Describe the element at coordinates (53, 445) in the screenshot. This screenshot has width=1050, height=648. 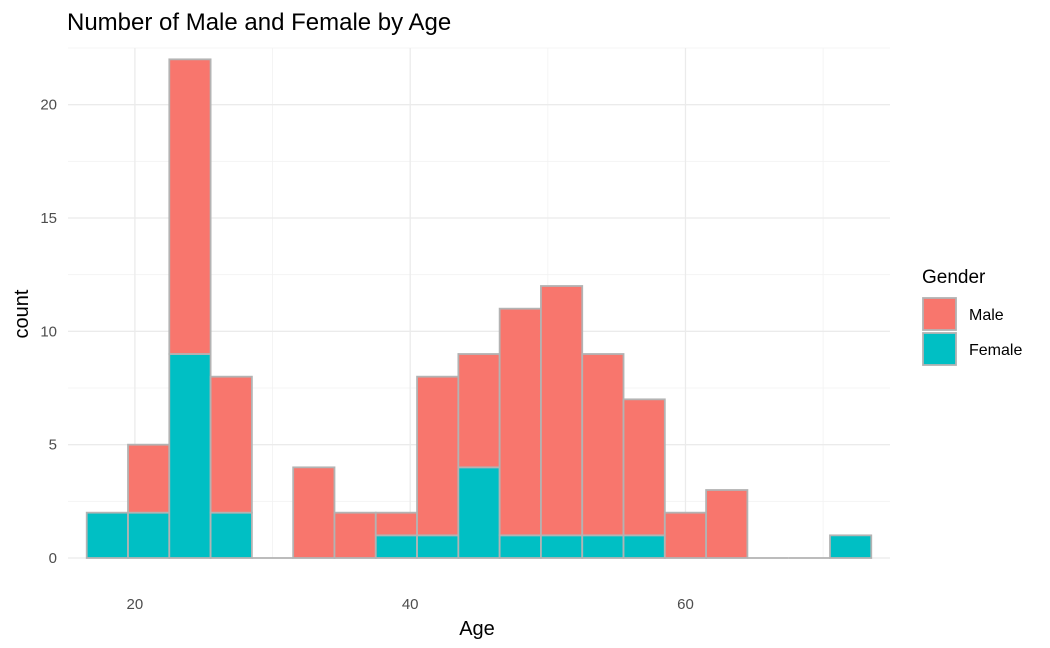
I see `y-tick-label: 5` at that location.